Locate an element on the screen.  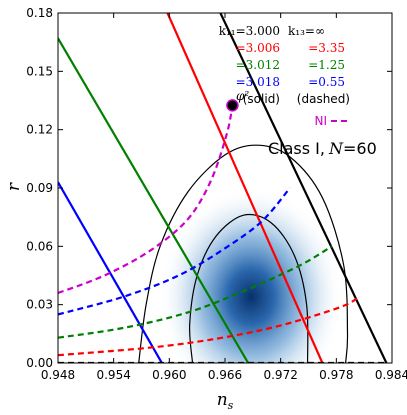
class-annotation: Class I, N=60 is located at coordinates (322, 148).